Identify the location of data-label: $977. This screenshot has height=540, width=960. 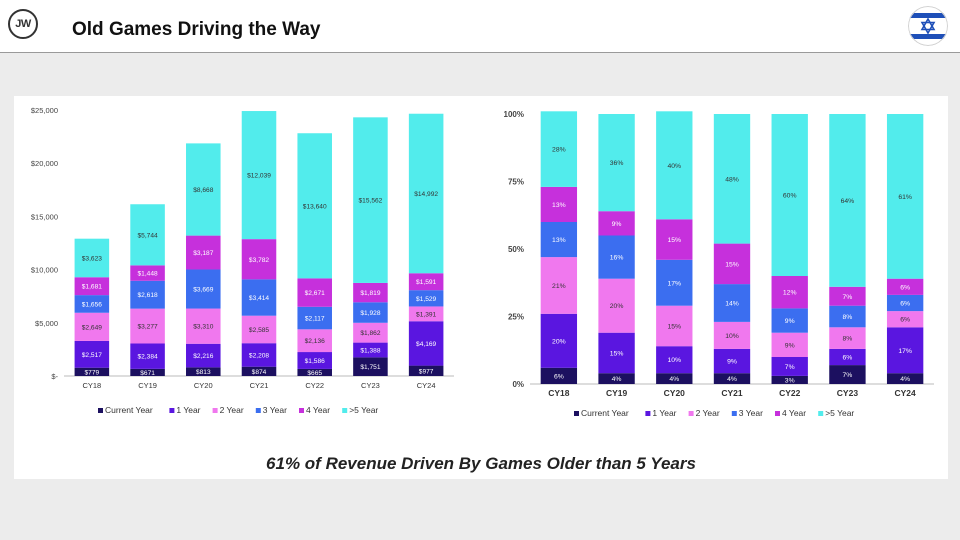
(426, 371).